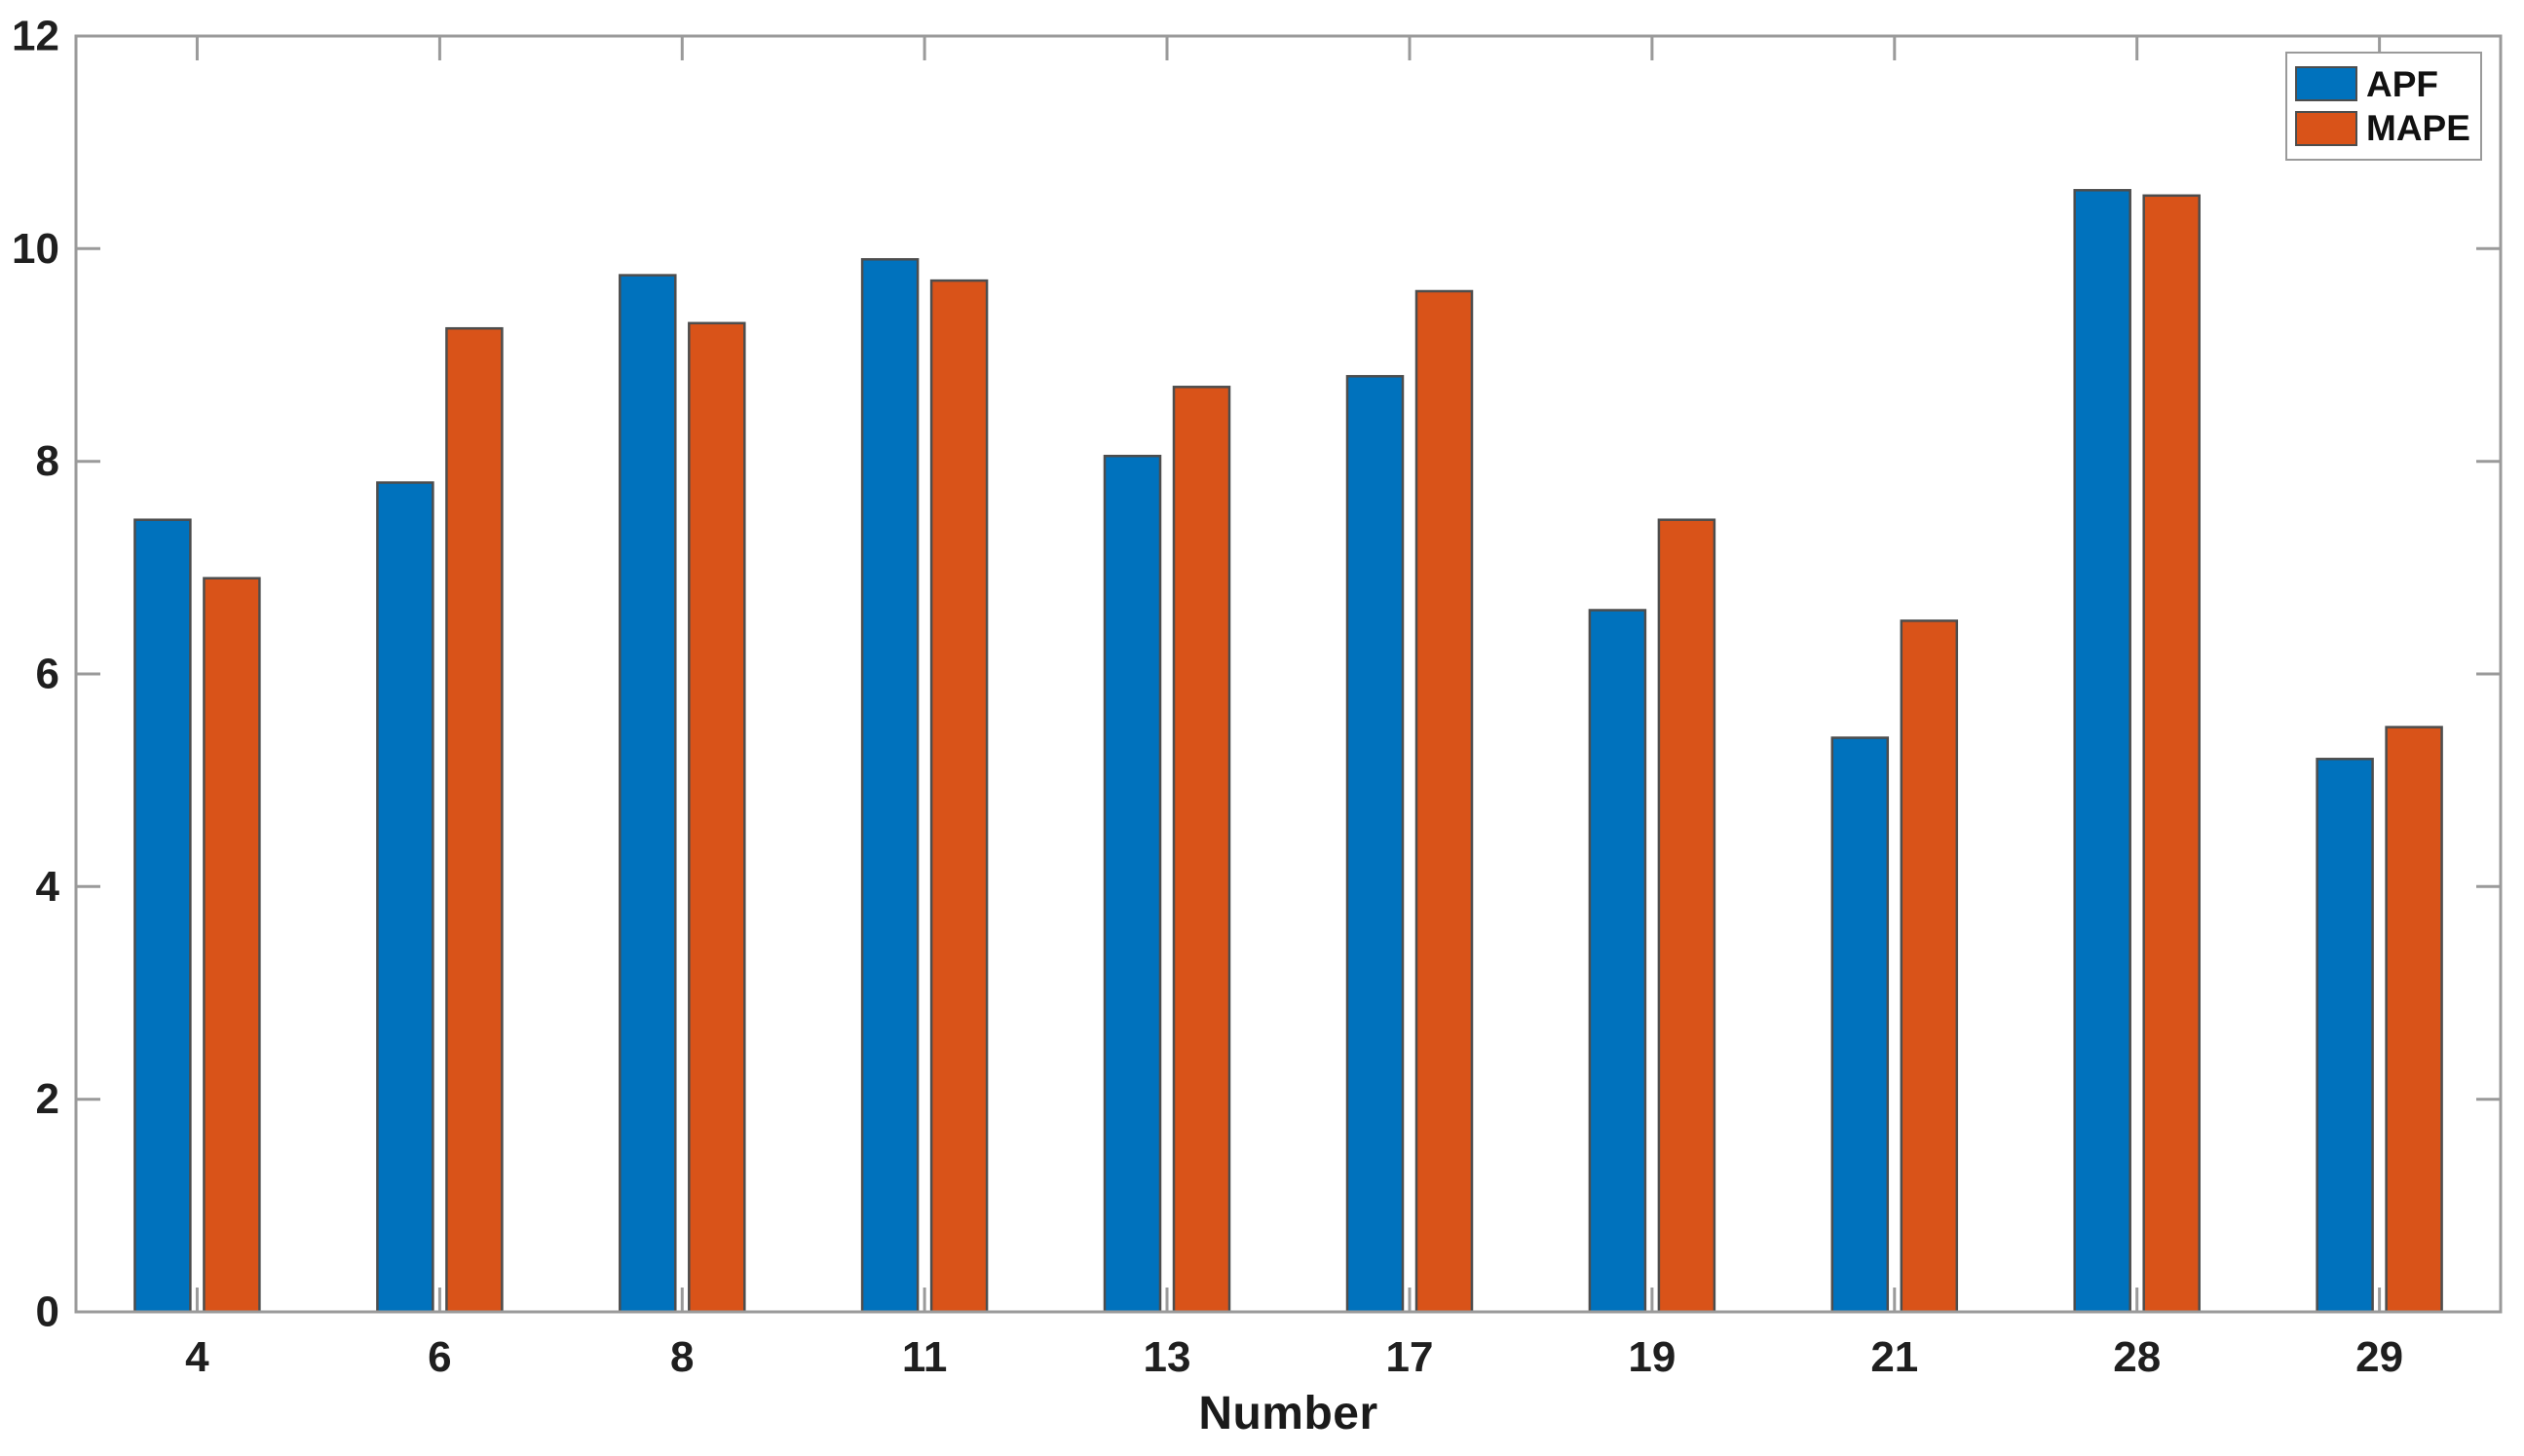 This screenshot has height=1456, width=2524. I want to click on legend-label-mape: MAPE, so click(2418, 128).